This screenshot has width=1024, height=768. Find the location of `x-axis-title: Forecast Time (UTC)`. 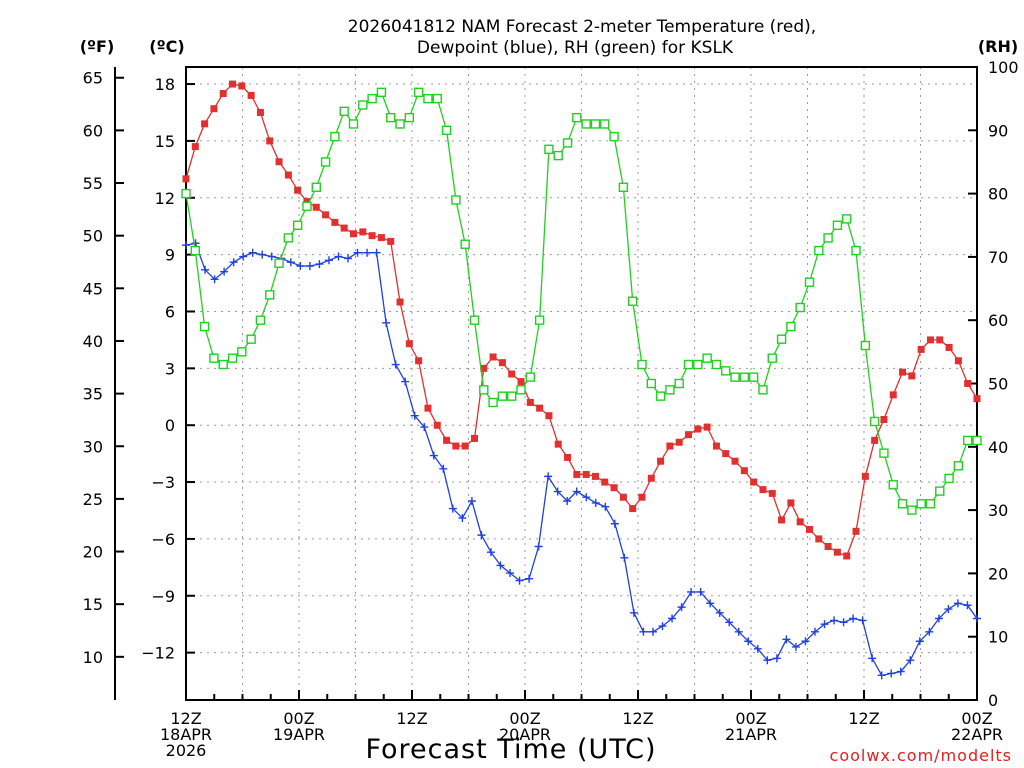

x-axis-title: Forecast Time (UTC) is located at coordinates (510, 749).